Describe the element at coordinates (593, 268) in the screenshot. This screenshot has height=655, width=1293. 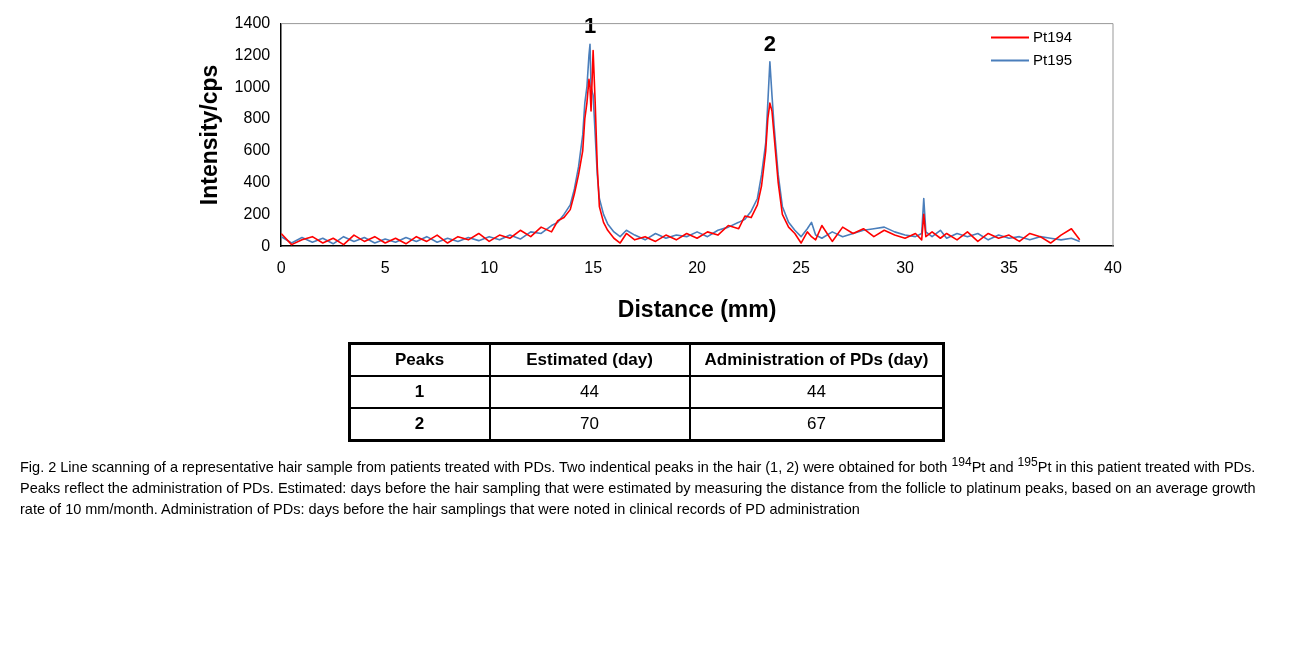
I see `x-tick-label: 15` at that location.